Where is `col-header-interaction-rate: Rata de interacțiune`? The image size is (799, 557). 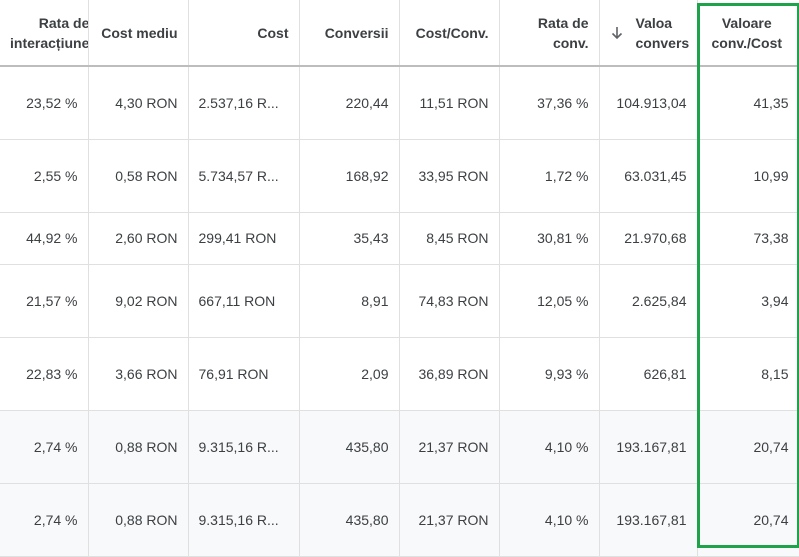
col-header-interaction-rate: Rata de interacțiune is located at coordinates (44, 33).